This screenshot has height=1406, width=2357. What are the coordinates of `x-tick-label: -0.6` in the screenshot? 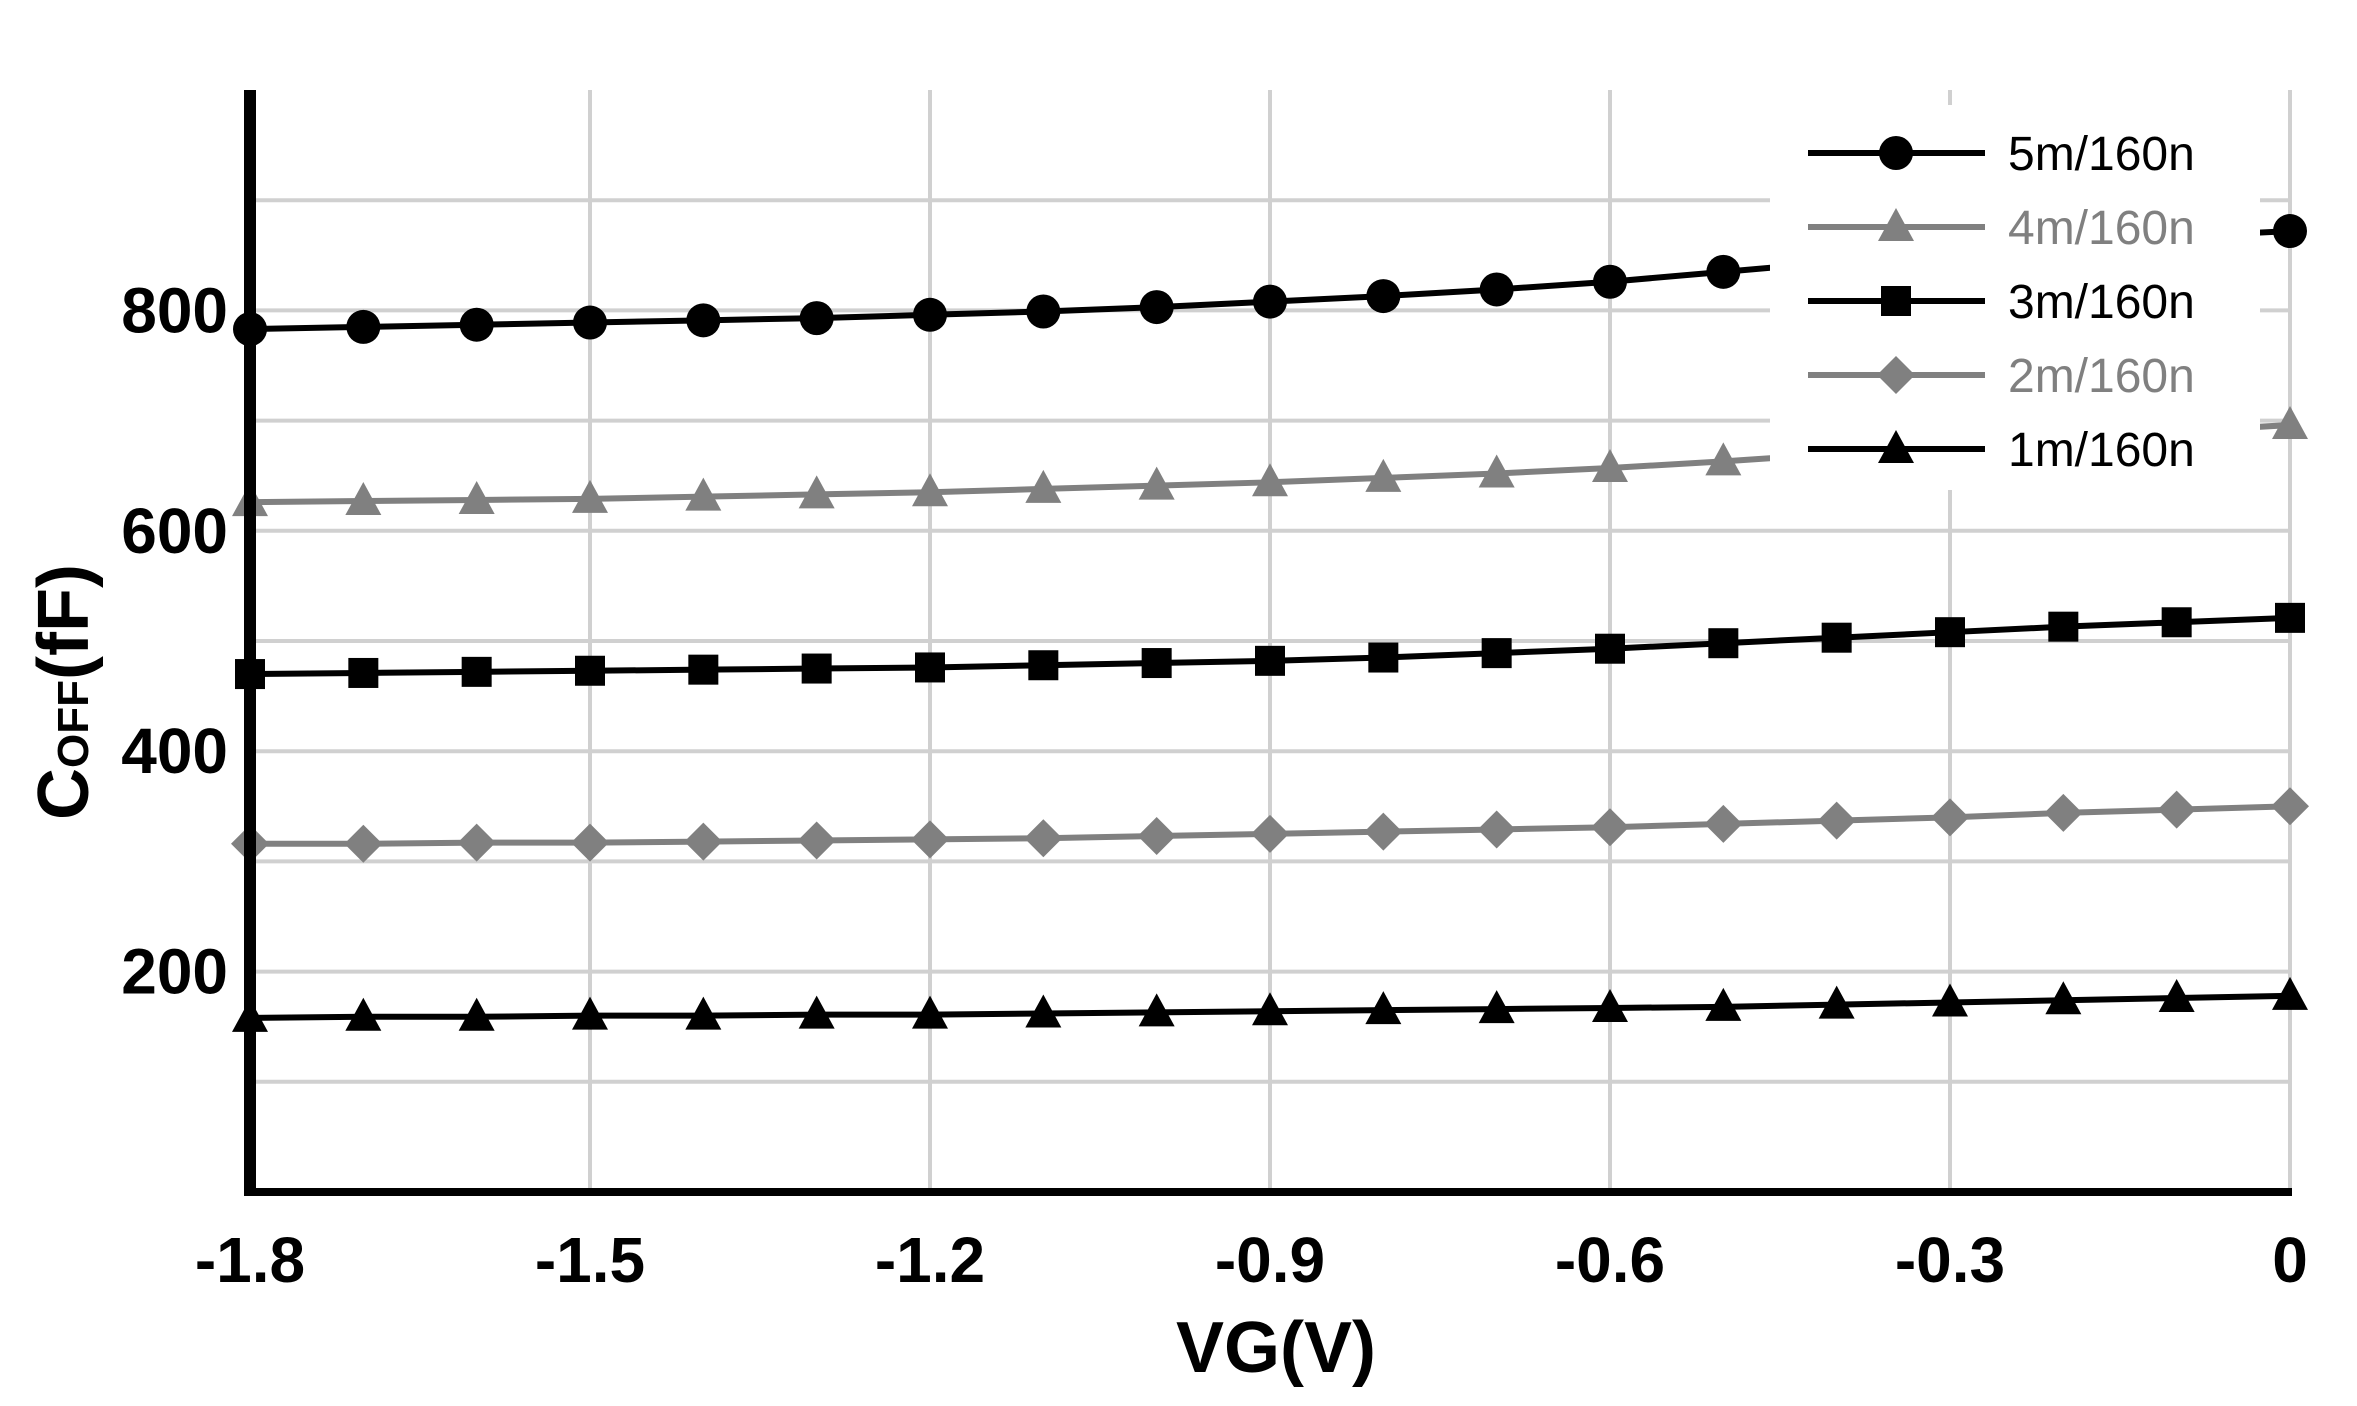 It's located at (1610, 1260).